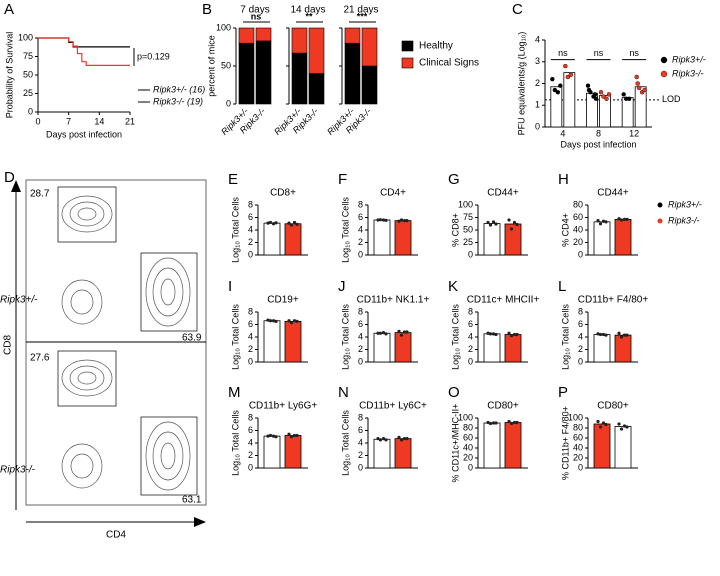 The image size is (720, 576). I want to click on gate, so click(169, 292).